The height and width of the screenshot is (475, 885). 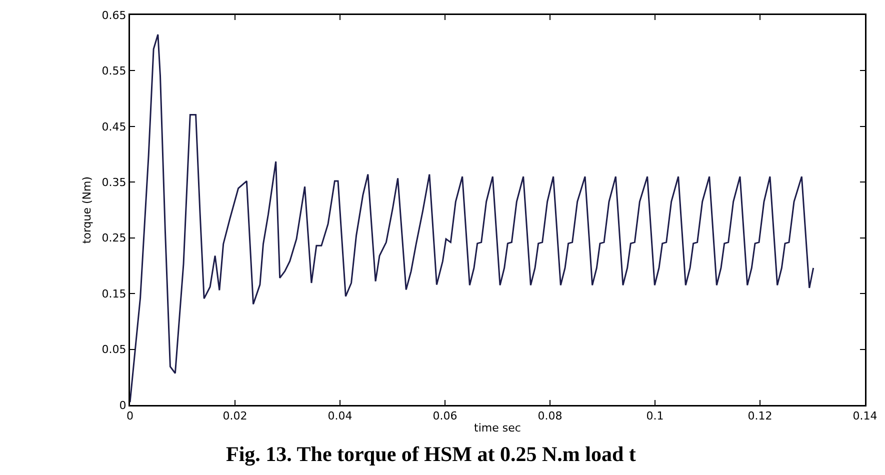 What do you see at coordinates (114, 238) in the screenshot?
I see `y-tick-label: 0.25` at bounding box center [114, 238].